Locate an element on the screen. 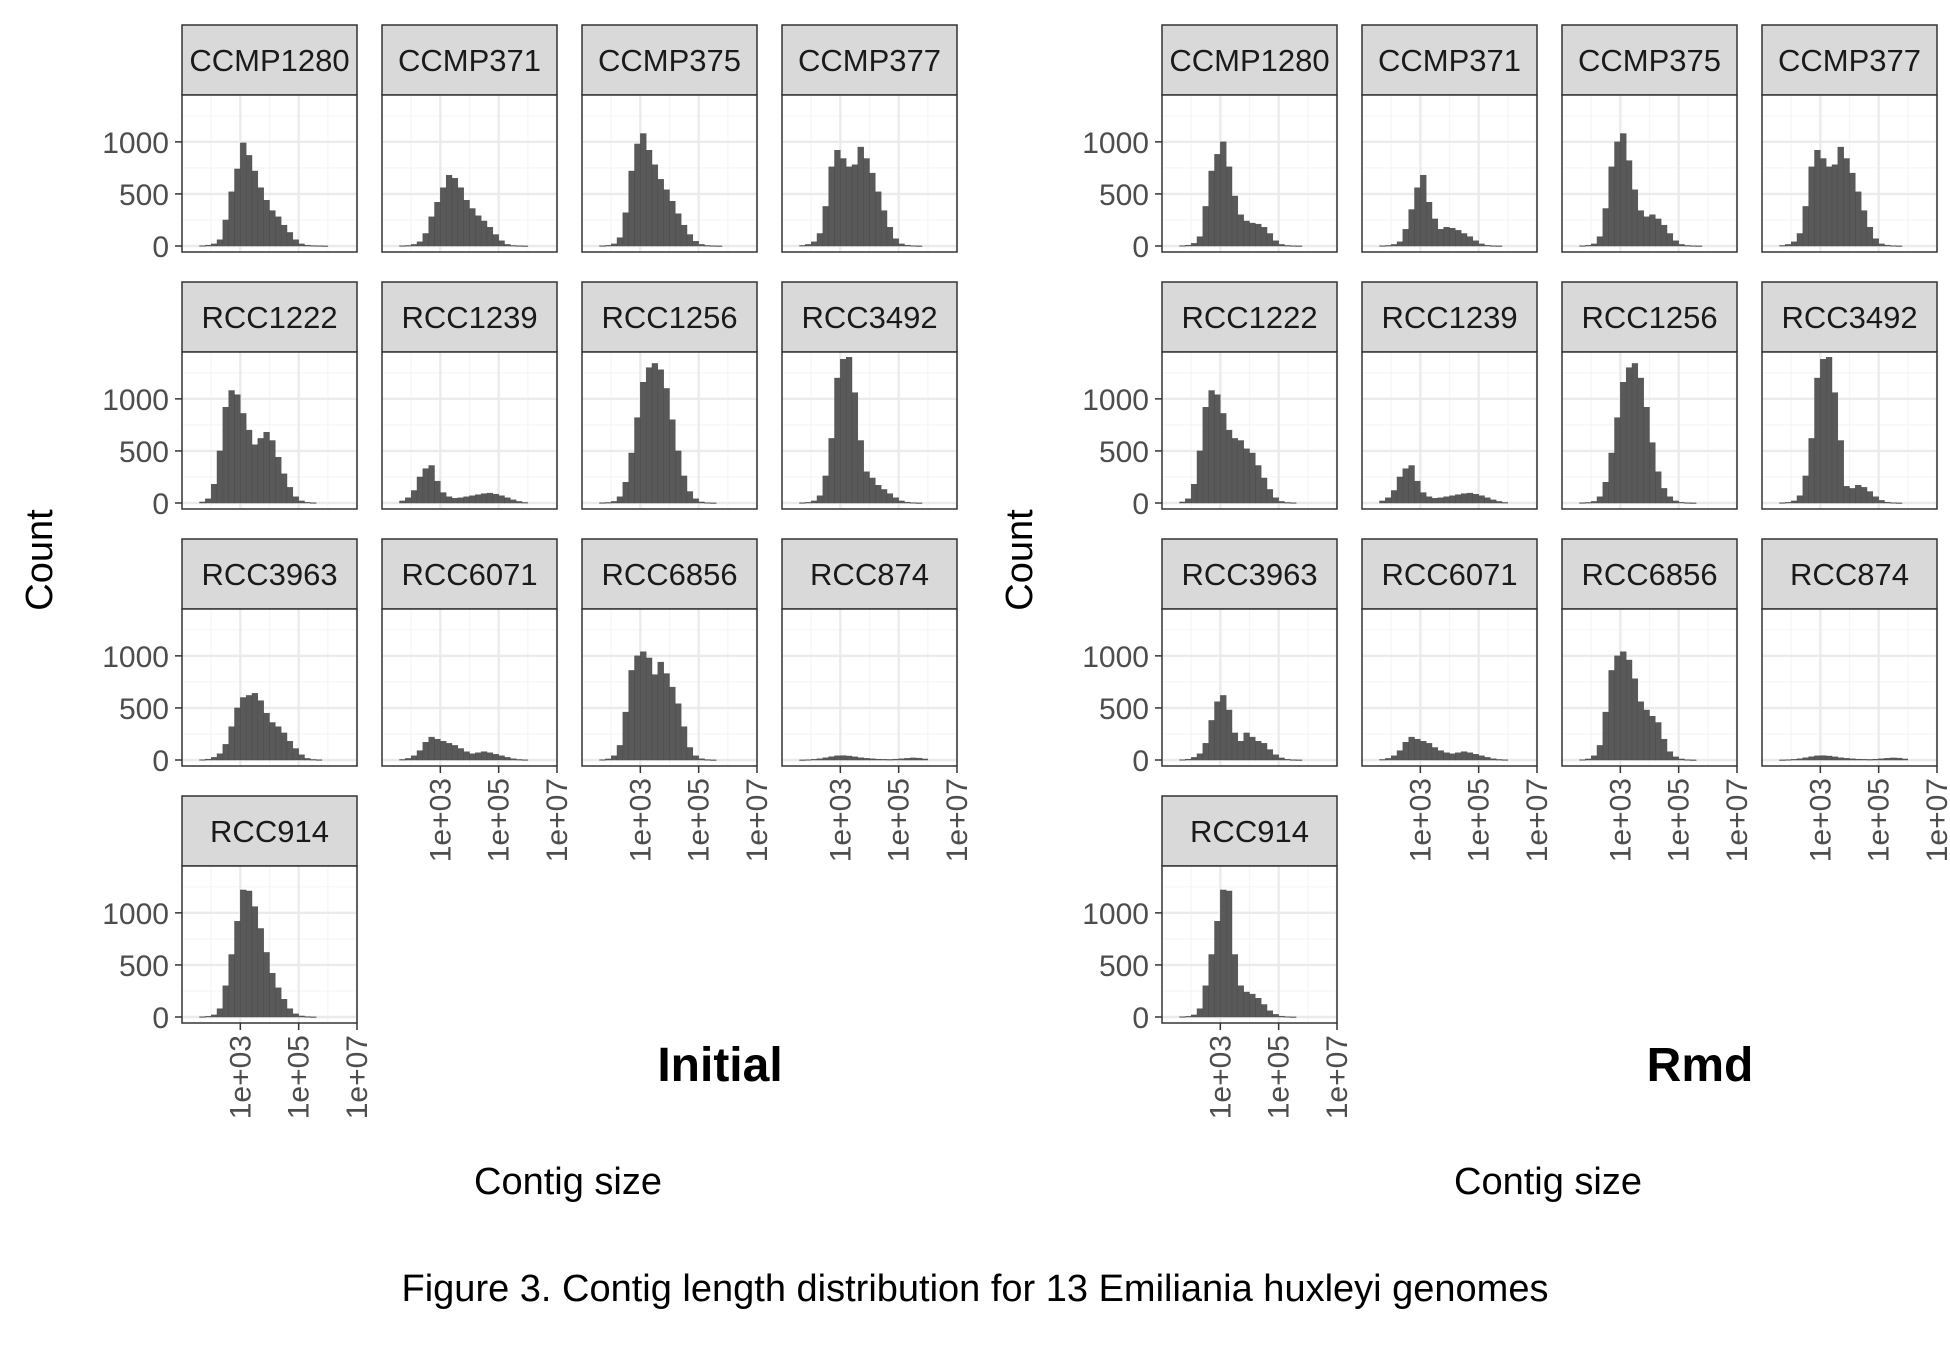 Image resolution: width=1950 pixels, height=1349 pixels. facet-rcc6856: RCC6856 1e+03 1e+05 1e+07 is located at coordinates (677, 700).